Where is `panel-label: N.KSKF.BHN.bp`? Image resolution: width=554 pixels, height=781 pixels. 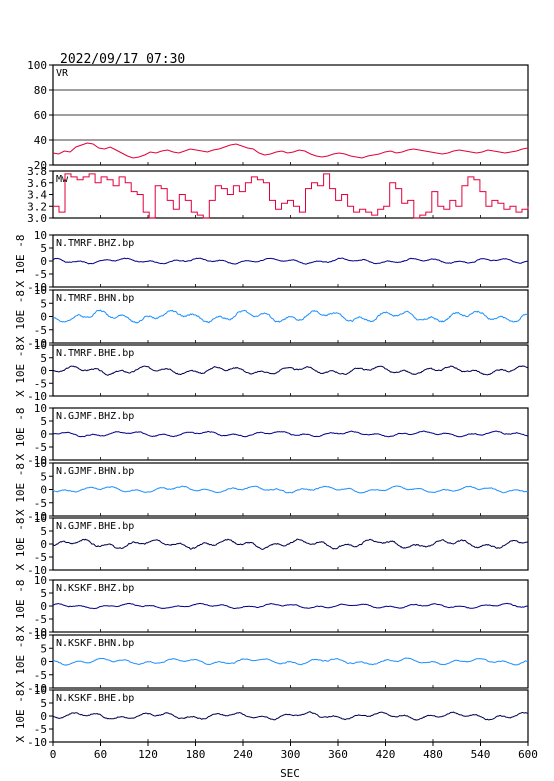
panel-label: N.KSKF.BHN.bp is located at coordinates (95, 643).